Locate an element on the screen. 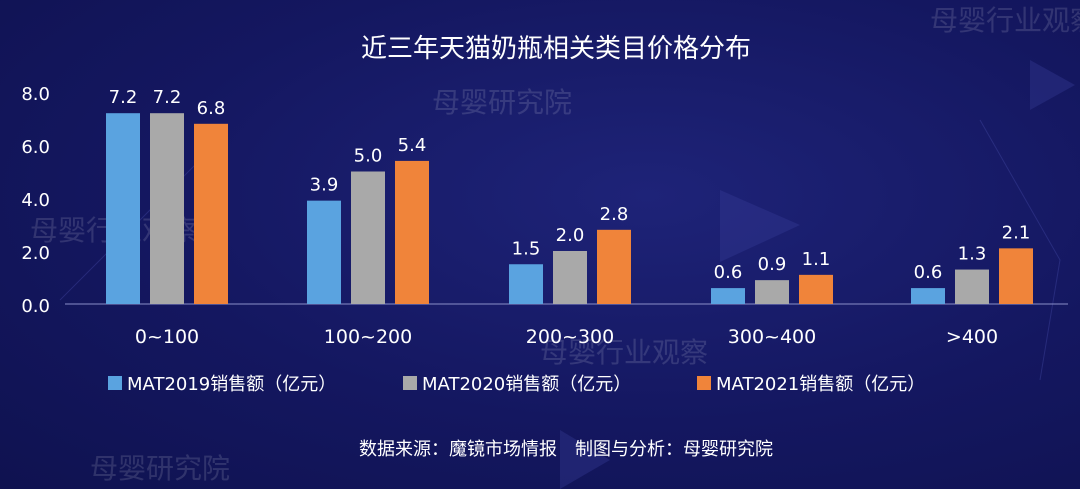  x-category-label: 300~400 is located at coordinates (772, 337).